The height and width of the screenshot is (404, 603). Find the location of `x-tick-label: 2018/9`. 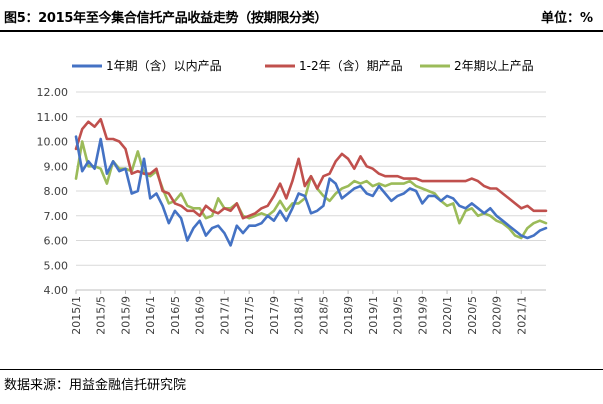

x-tick-label: 2018/9 is located at coordinates (348, 315).